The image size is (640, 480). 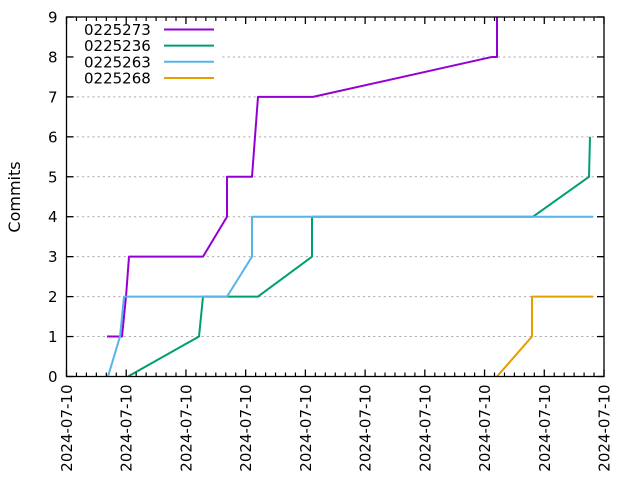 What do you see at coordinates (53, 337) in the screenshot?
I see `y-tick-label: 1` at bounding box center [53, 337].